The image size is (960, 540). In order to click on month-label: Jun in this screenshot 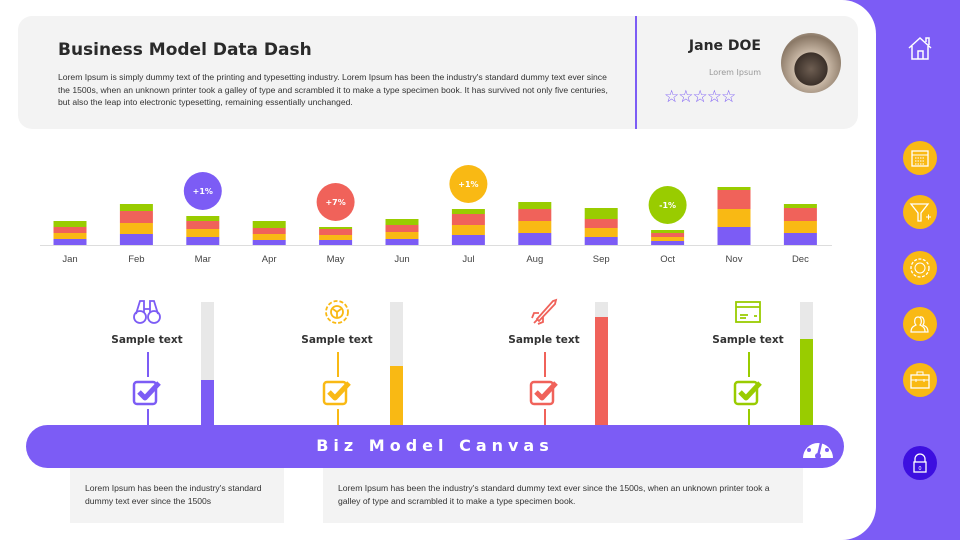, I will do `click(401, 259)`.